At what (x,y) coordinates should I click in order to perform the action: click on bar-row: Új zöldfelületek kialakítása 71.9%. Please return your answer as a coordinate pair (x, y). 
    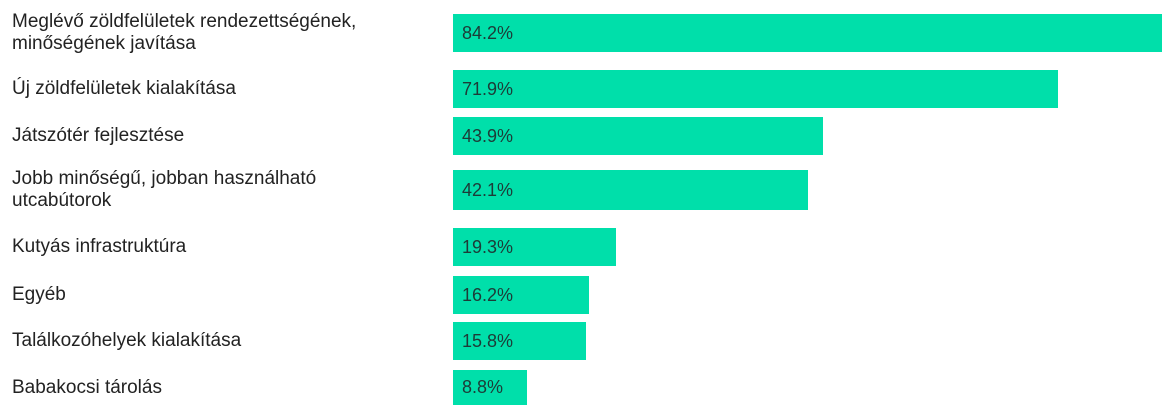
    Looking at the image, I should click on (587, 89).